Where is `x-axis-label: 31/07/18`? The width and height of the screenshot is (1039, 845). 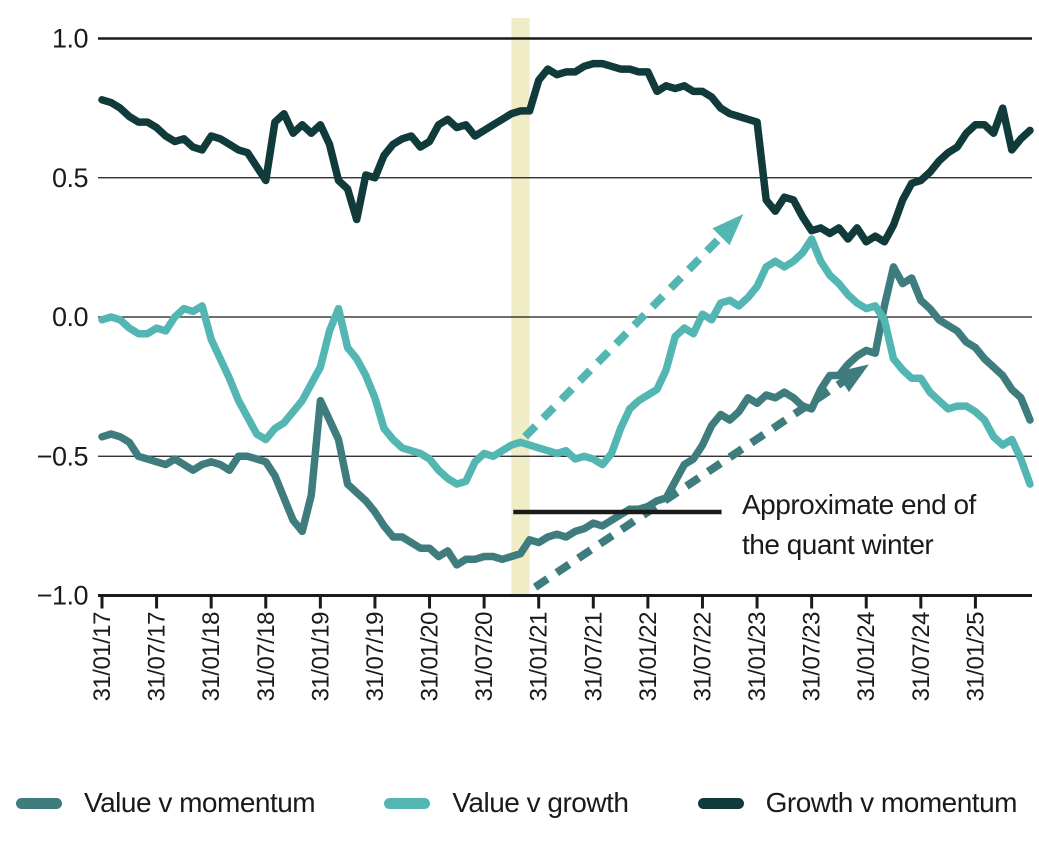
x-axis-label: 31/07/18 is located at coordinates (266, 657).